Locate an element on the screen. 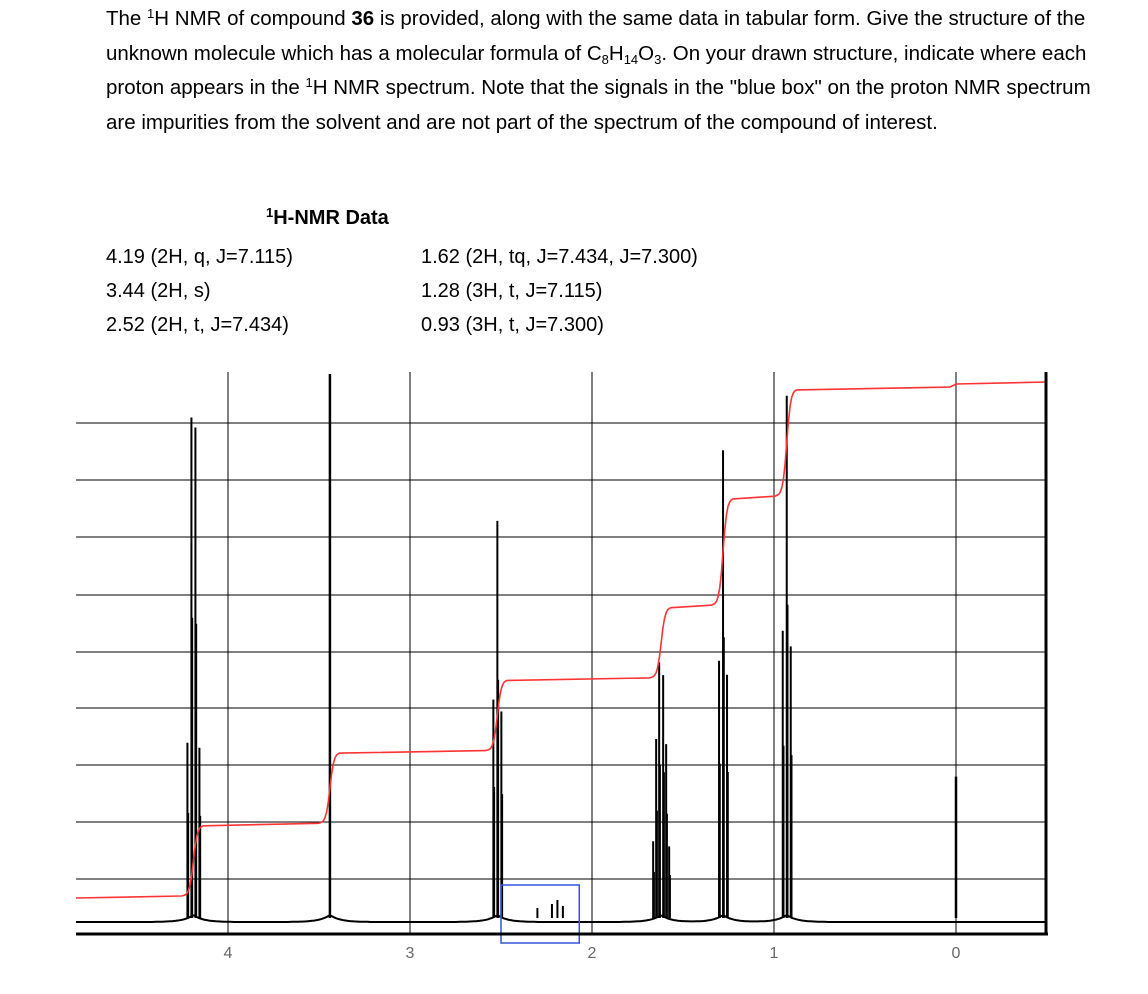 Image resolution: width=1148 pixels, height=994 pixels. spectrum-baseline is located at coordinates (561, 918).